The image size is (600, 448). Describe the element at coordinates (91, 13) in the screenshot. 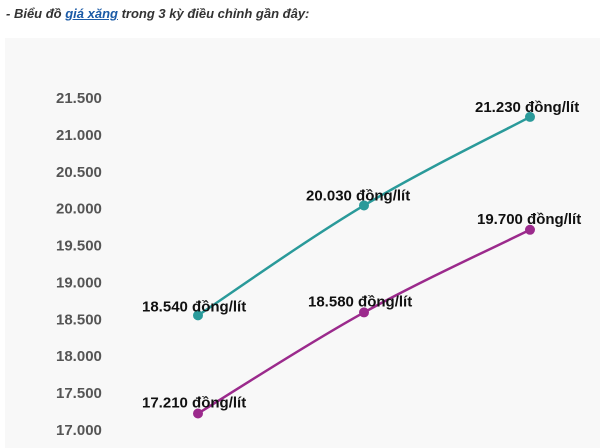

I see `caption-link: giá xăng` at that location.